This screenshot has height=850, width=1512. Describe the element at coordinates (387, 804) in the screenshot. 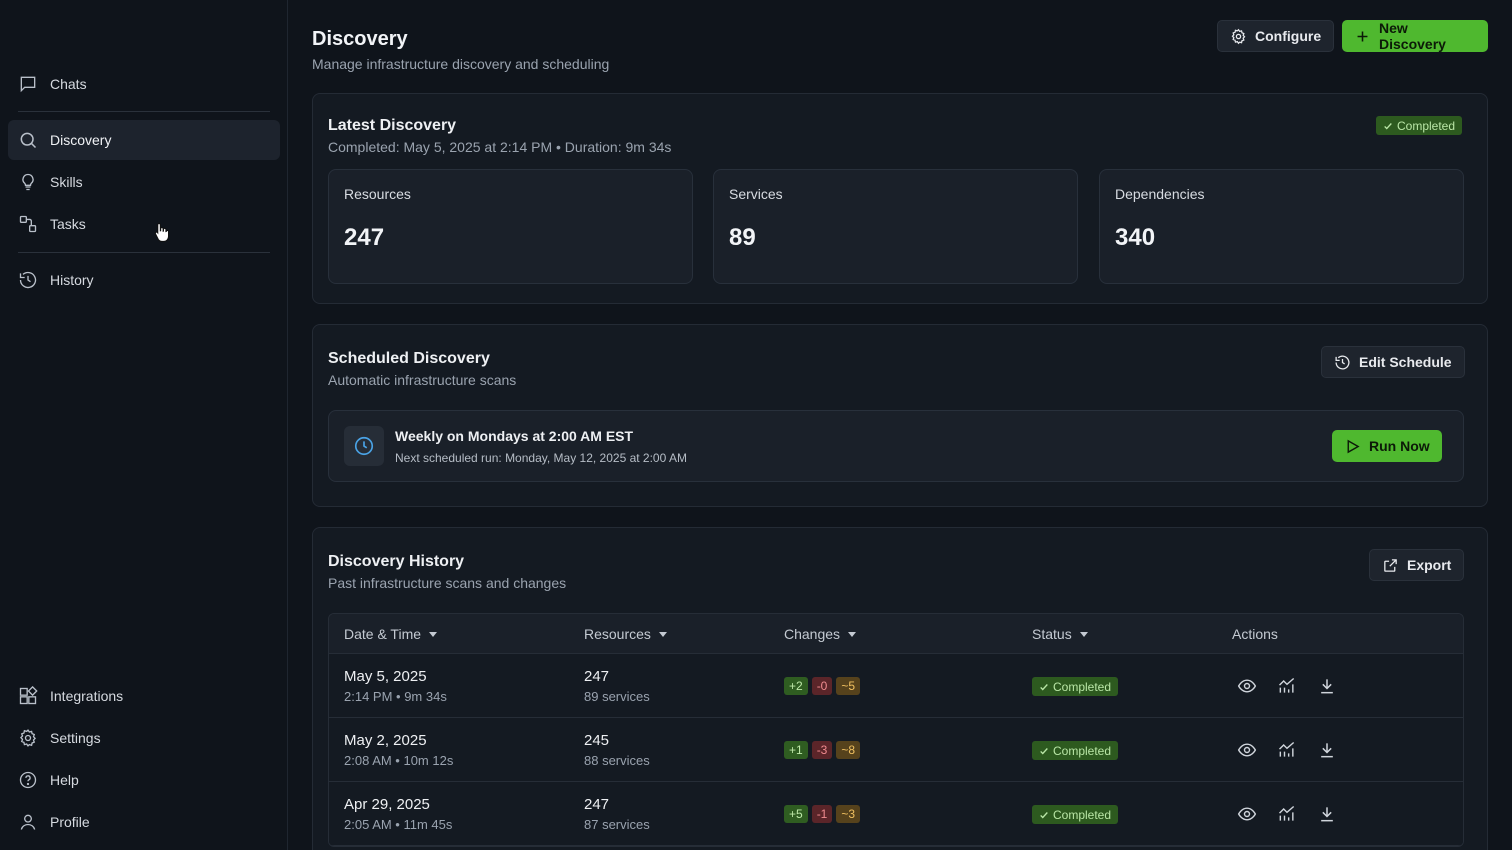

I see `row-date: Apr 29, 2025` at that location.